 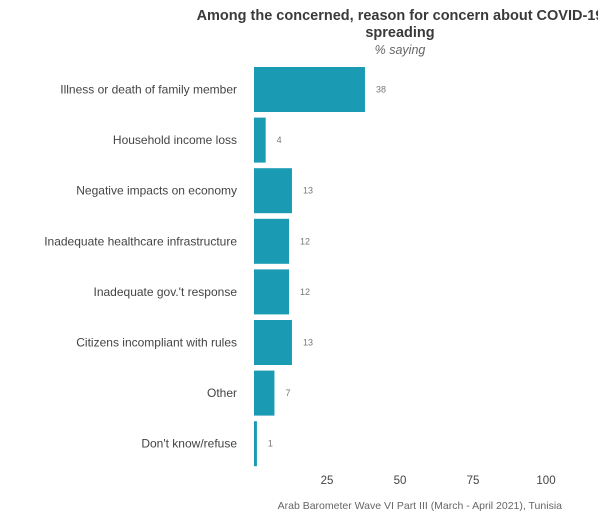 What do you see at coordinates (545, 481) in the screenshot?
I see `x-tick-label: 100` at bounding box center [545, 481].